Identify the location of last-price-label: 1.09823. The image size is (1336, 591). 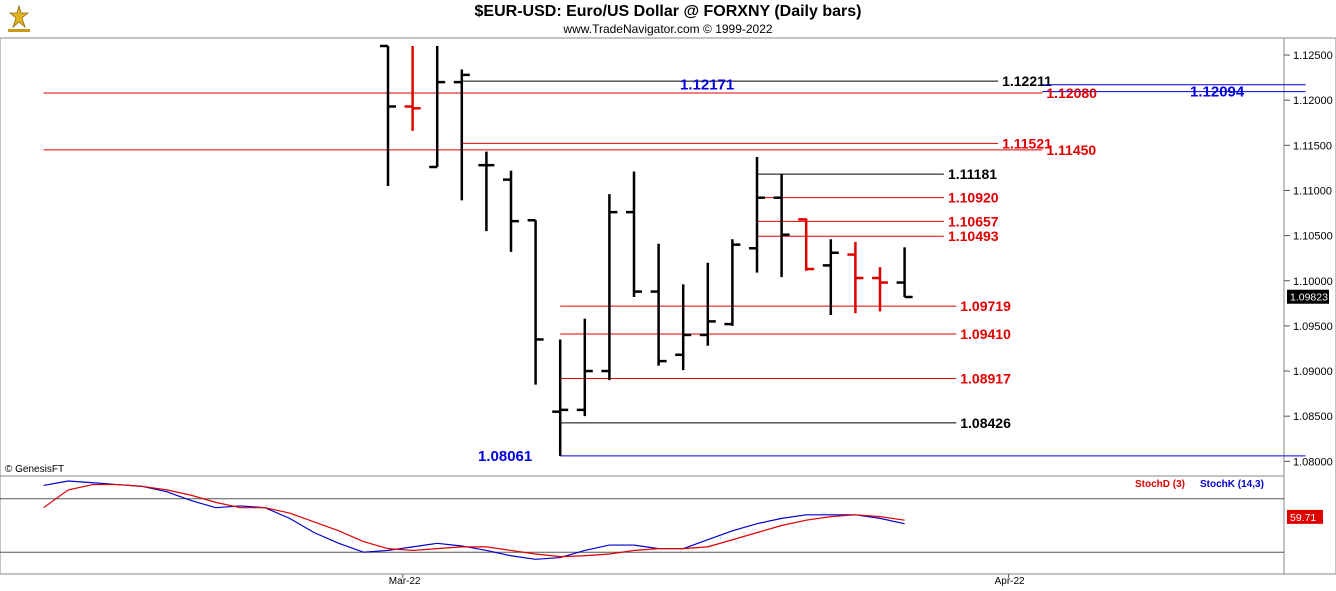
(1309, 298).